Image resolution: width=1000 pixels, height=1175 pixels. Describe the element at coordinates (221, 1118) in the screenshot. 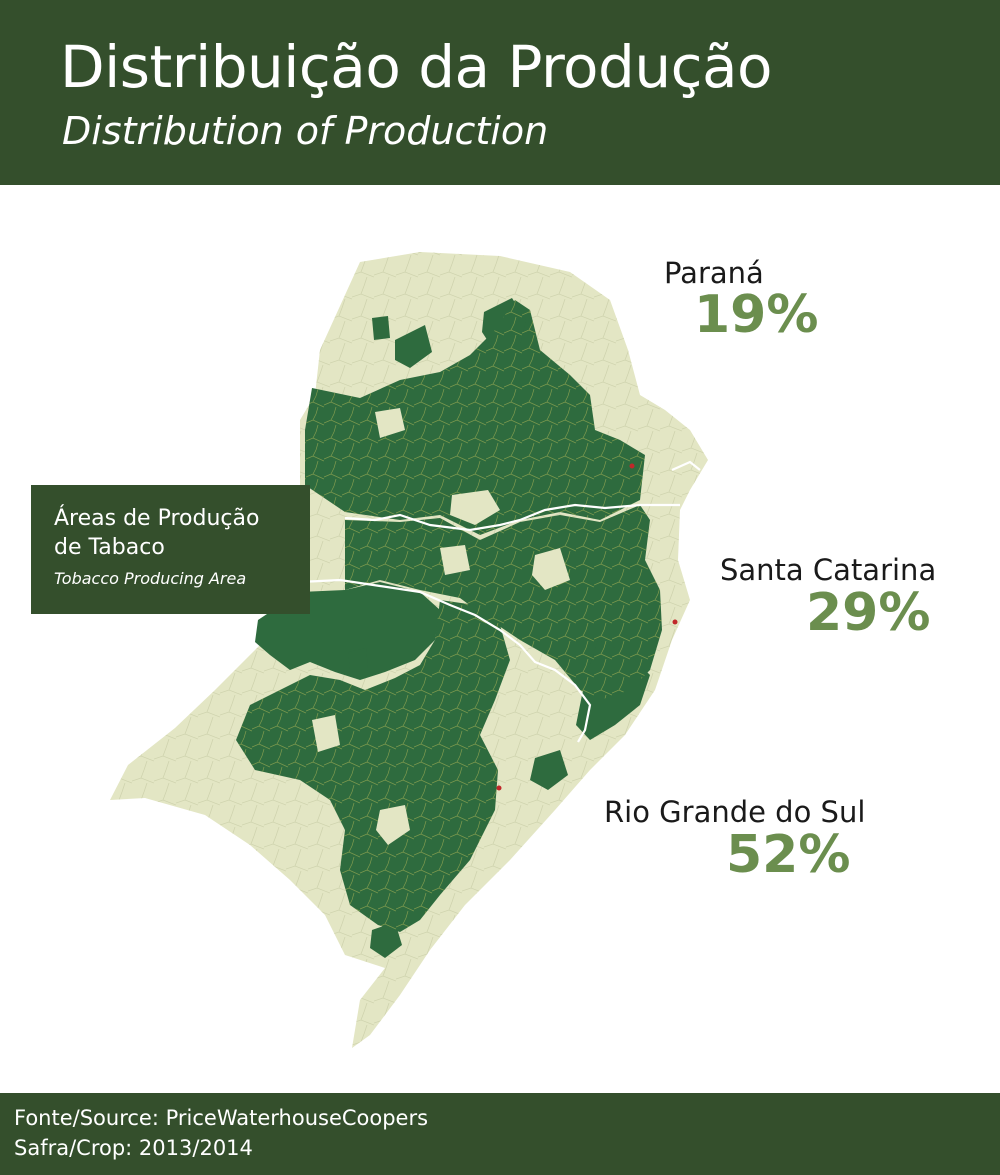

I see `source-text: Fonte/Source: PriceWaterhouseCoopers` at that location.